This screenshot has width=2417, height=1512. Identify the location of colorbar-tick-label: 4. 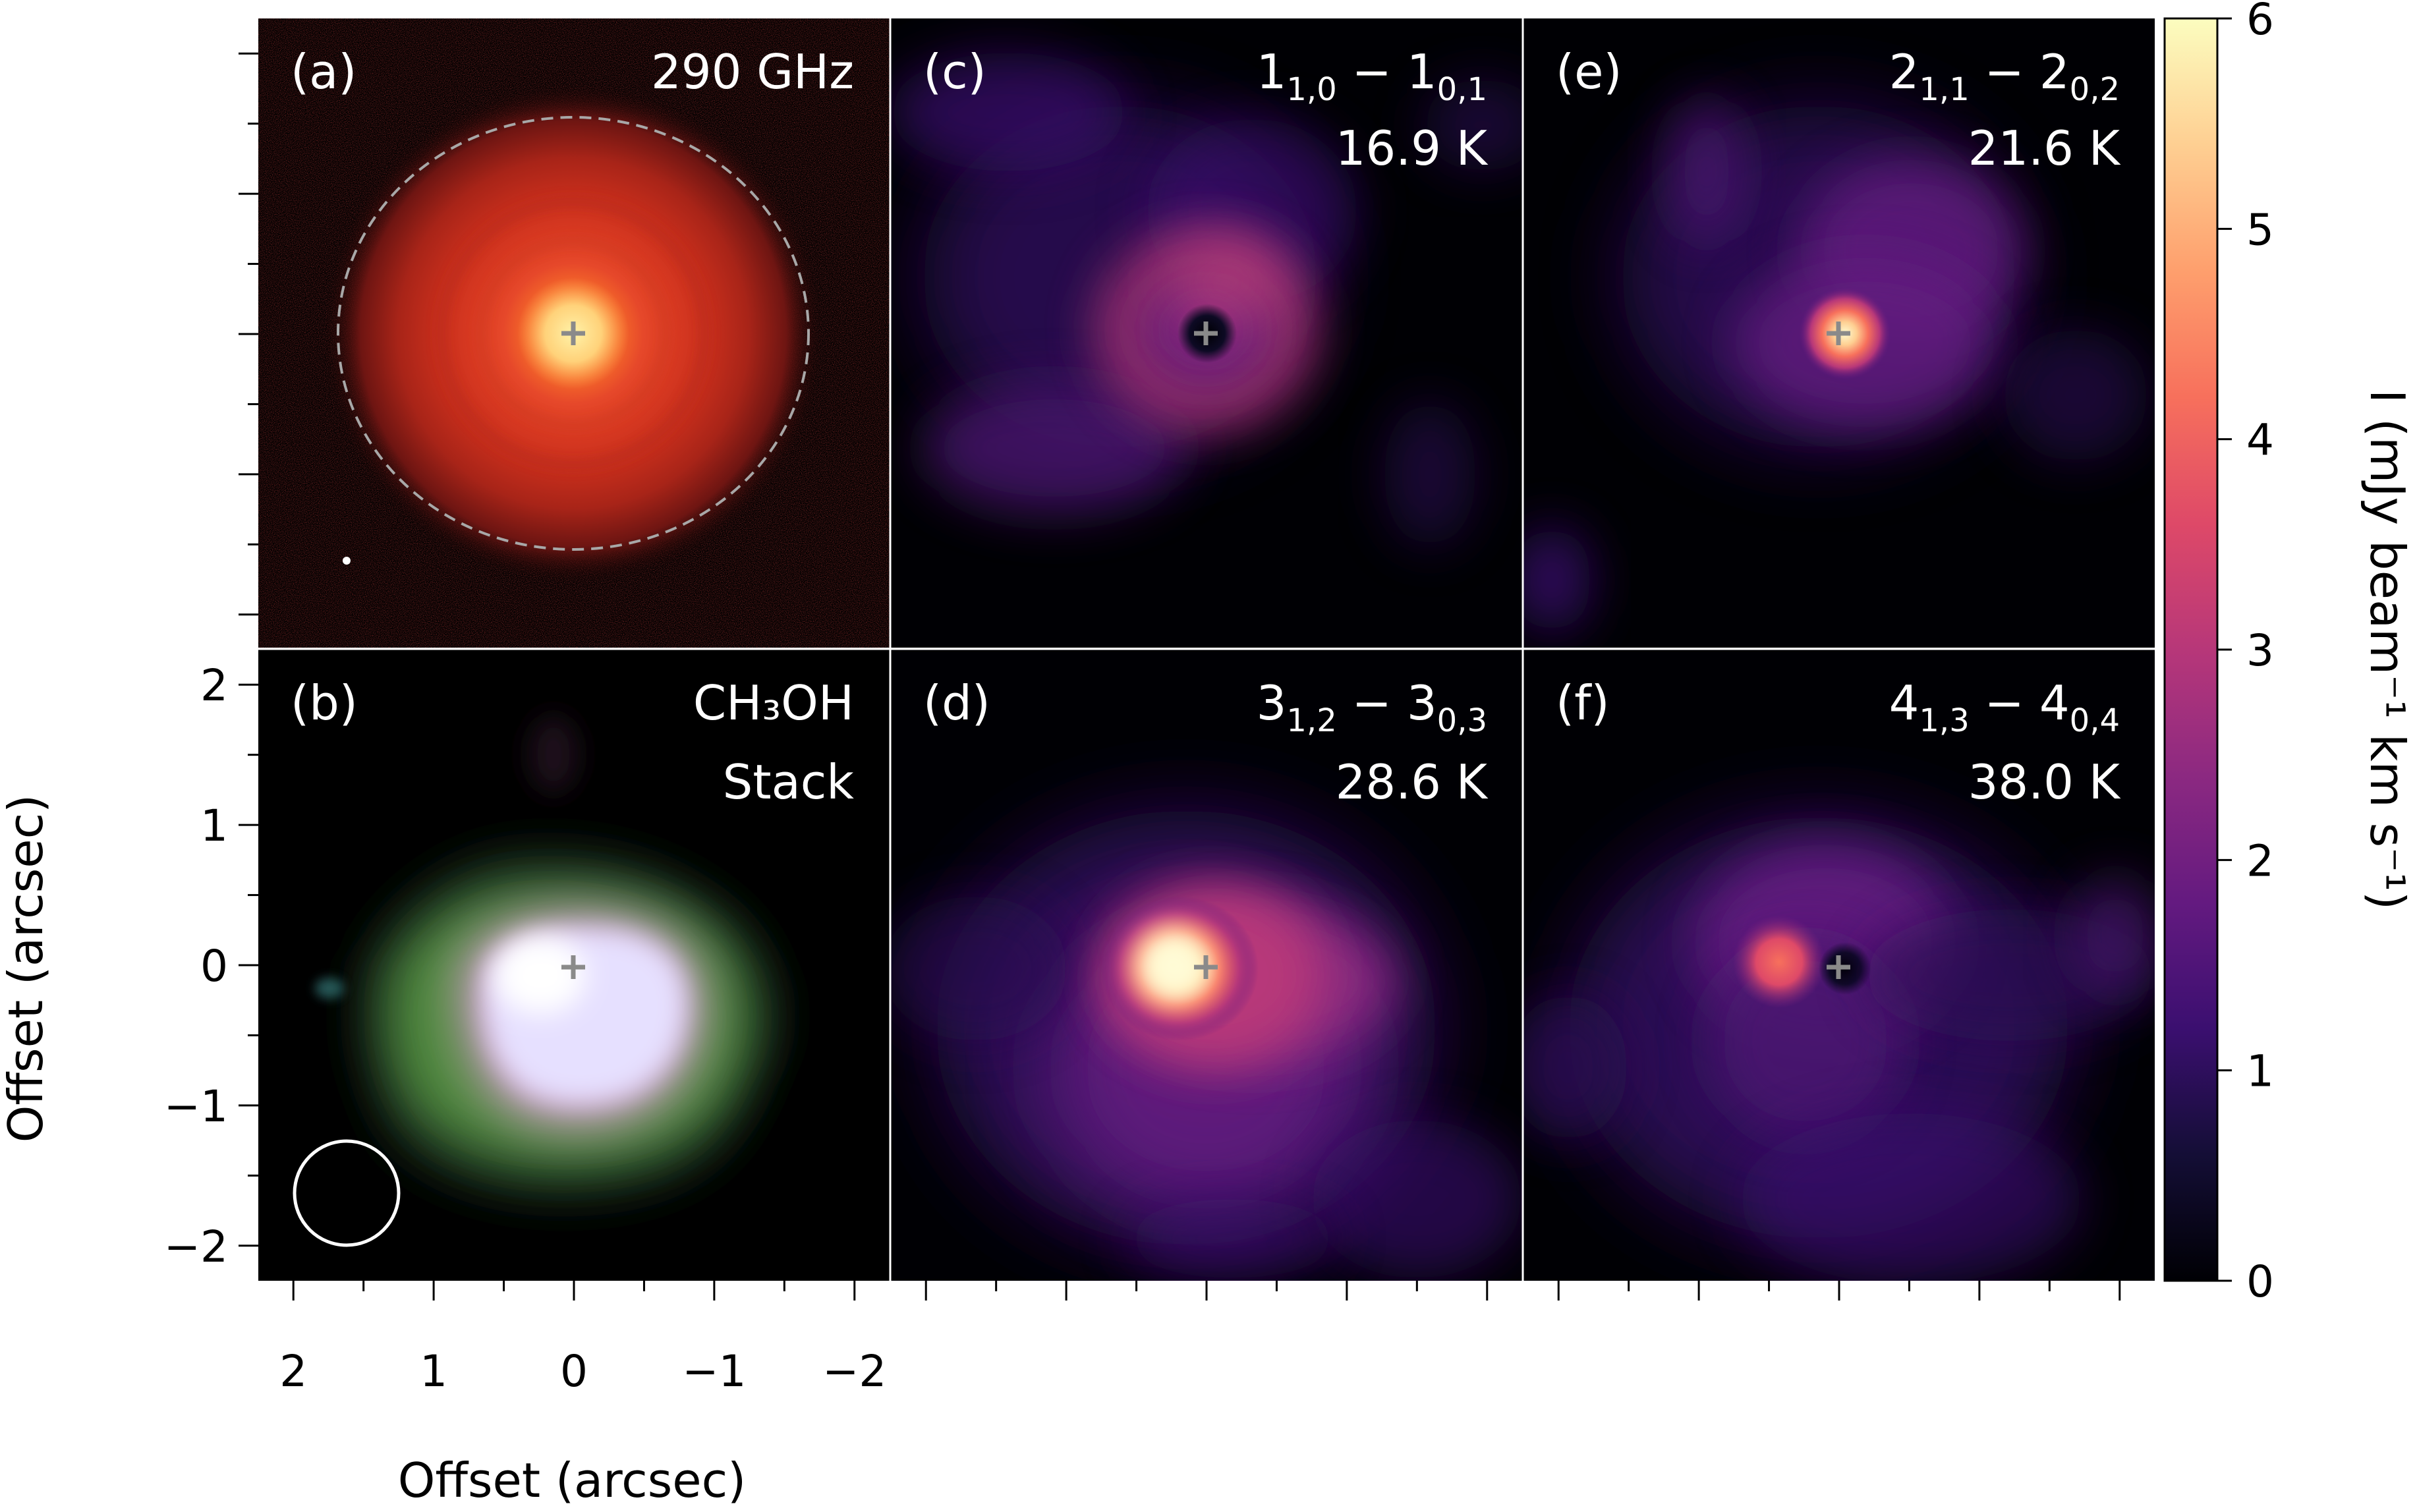
(2260, 440).